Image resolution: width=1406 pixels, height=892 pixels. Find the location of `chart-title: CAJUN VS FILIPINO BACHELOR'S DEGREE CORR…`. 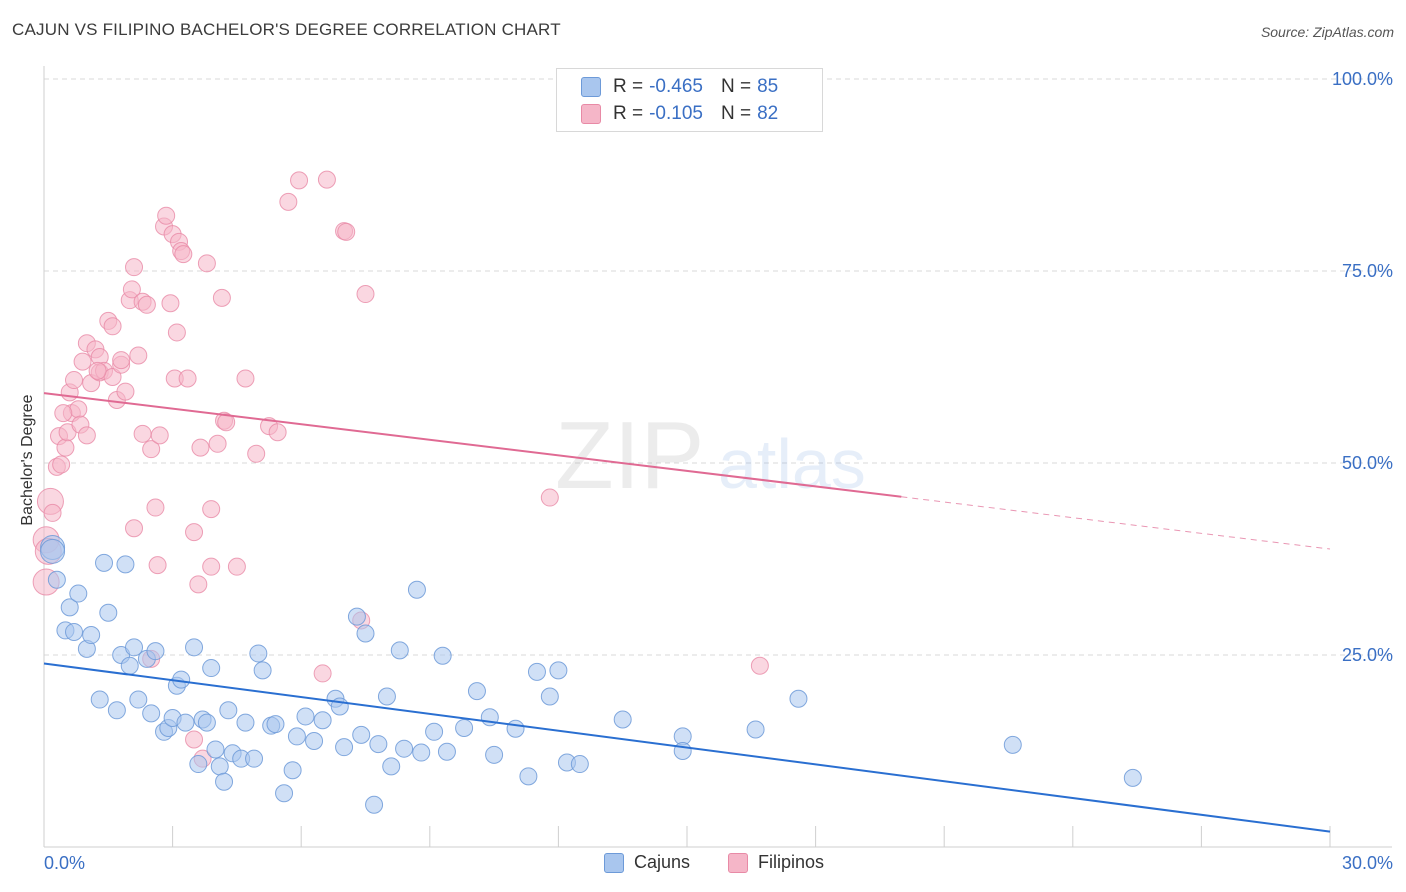

chart-title: CAJUN VS FILIPINO BACHELOR'S DEGREE CORR… is located at coordinates (286, 29).